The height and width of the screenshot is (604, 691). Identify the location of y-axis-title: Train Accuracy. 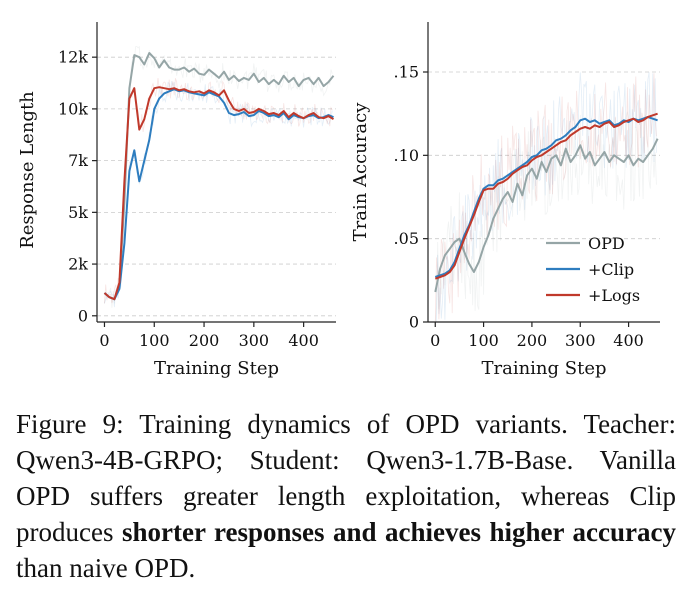
(360, 172).